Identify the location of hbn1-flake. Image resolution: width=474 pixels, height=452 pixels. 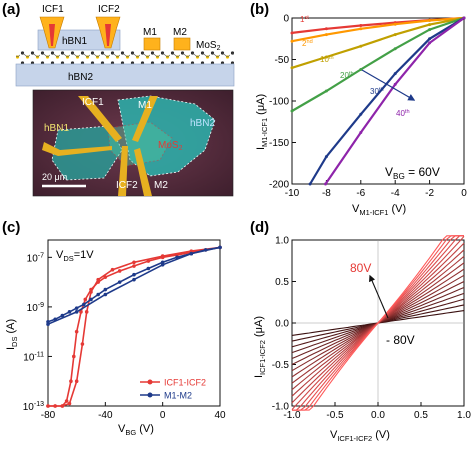
(87, 153).